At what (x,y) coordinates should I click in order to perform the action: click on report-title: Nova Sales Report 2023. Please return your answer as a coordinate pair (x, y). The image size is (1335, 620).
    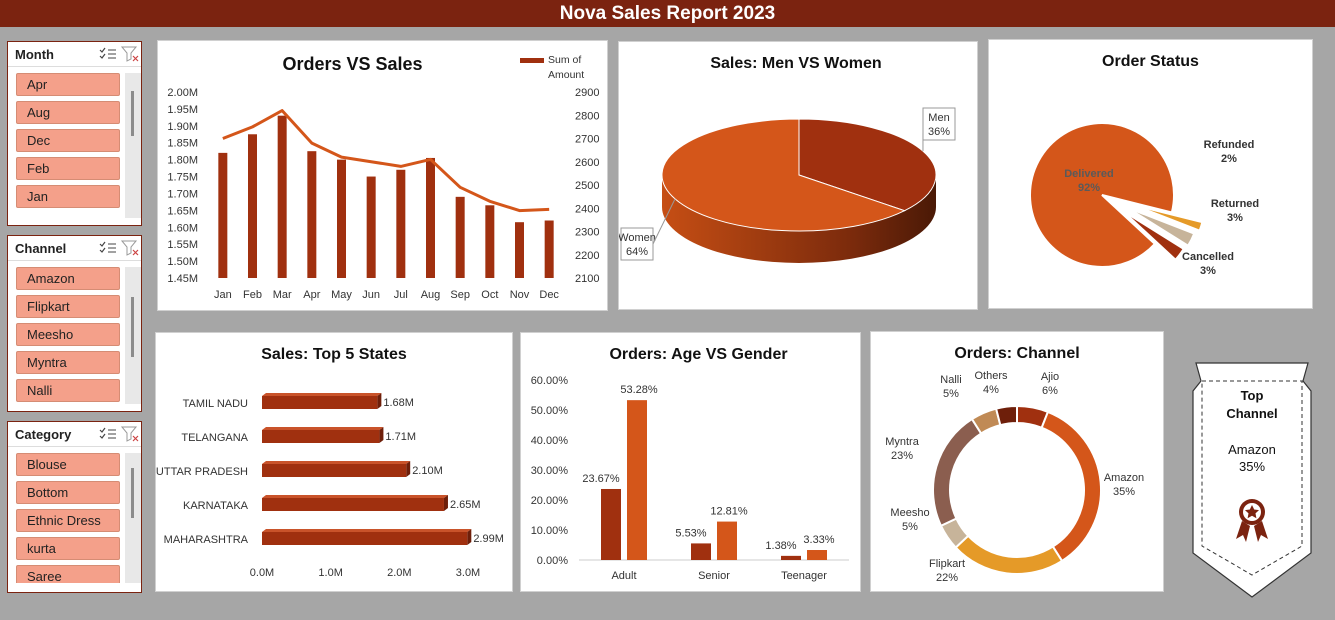
    Looking at the image, I should click on (667, 13).